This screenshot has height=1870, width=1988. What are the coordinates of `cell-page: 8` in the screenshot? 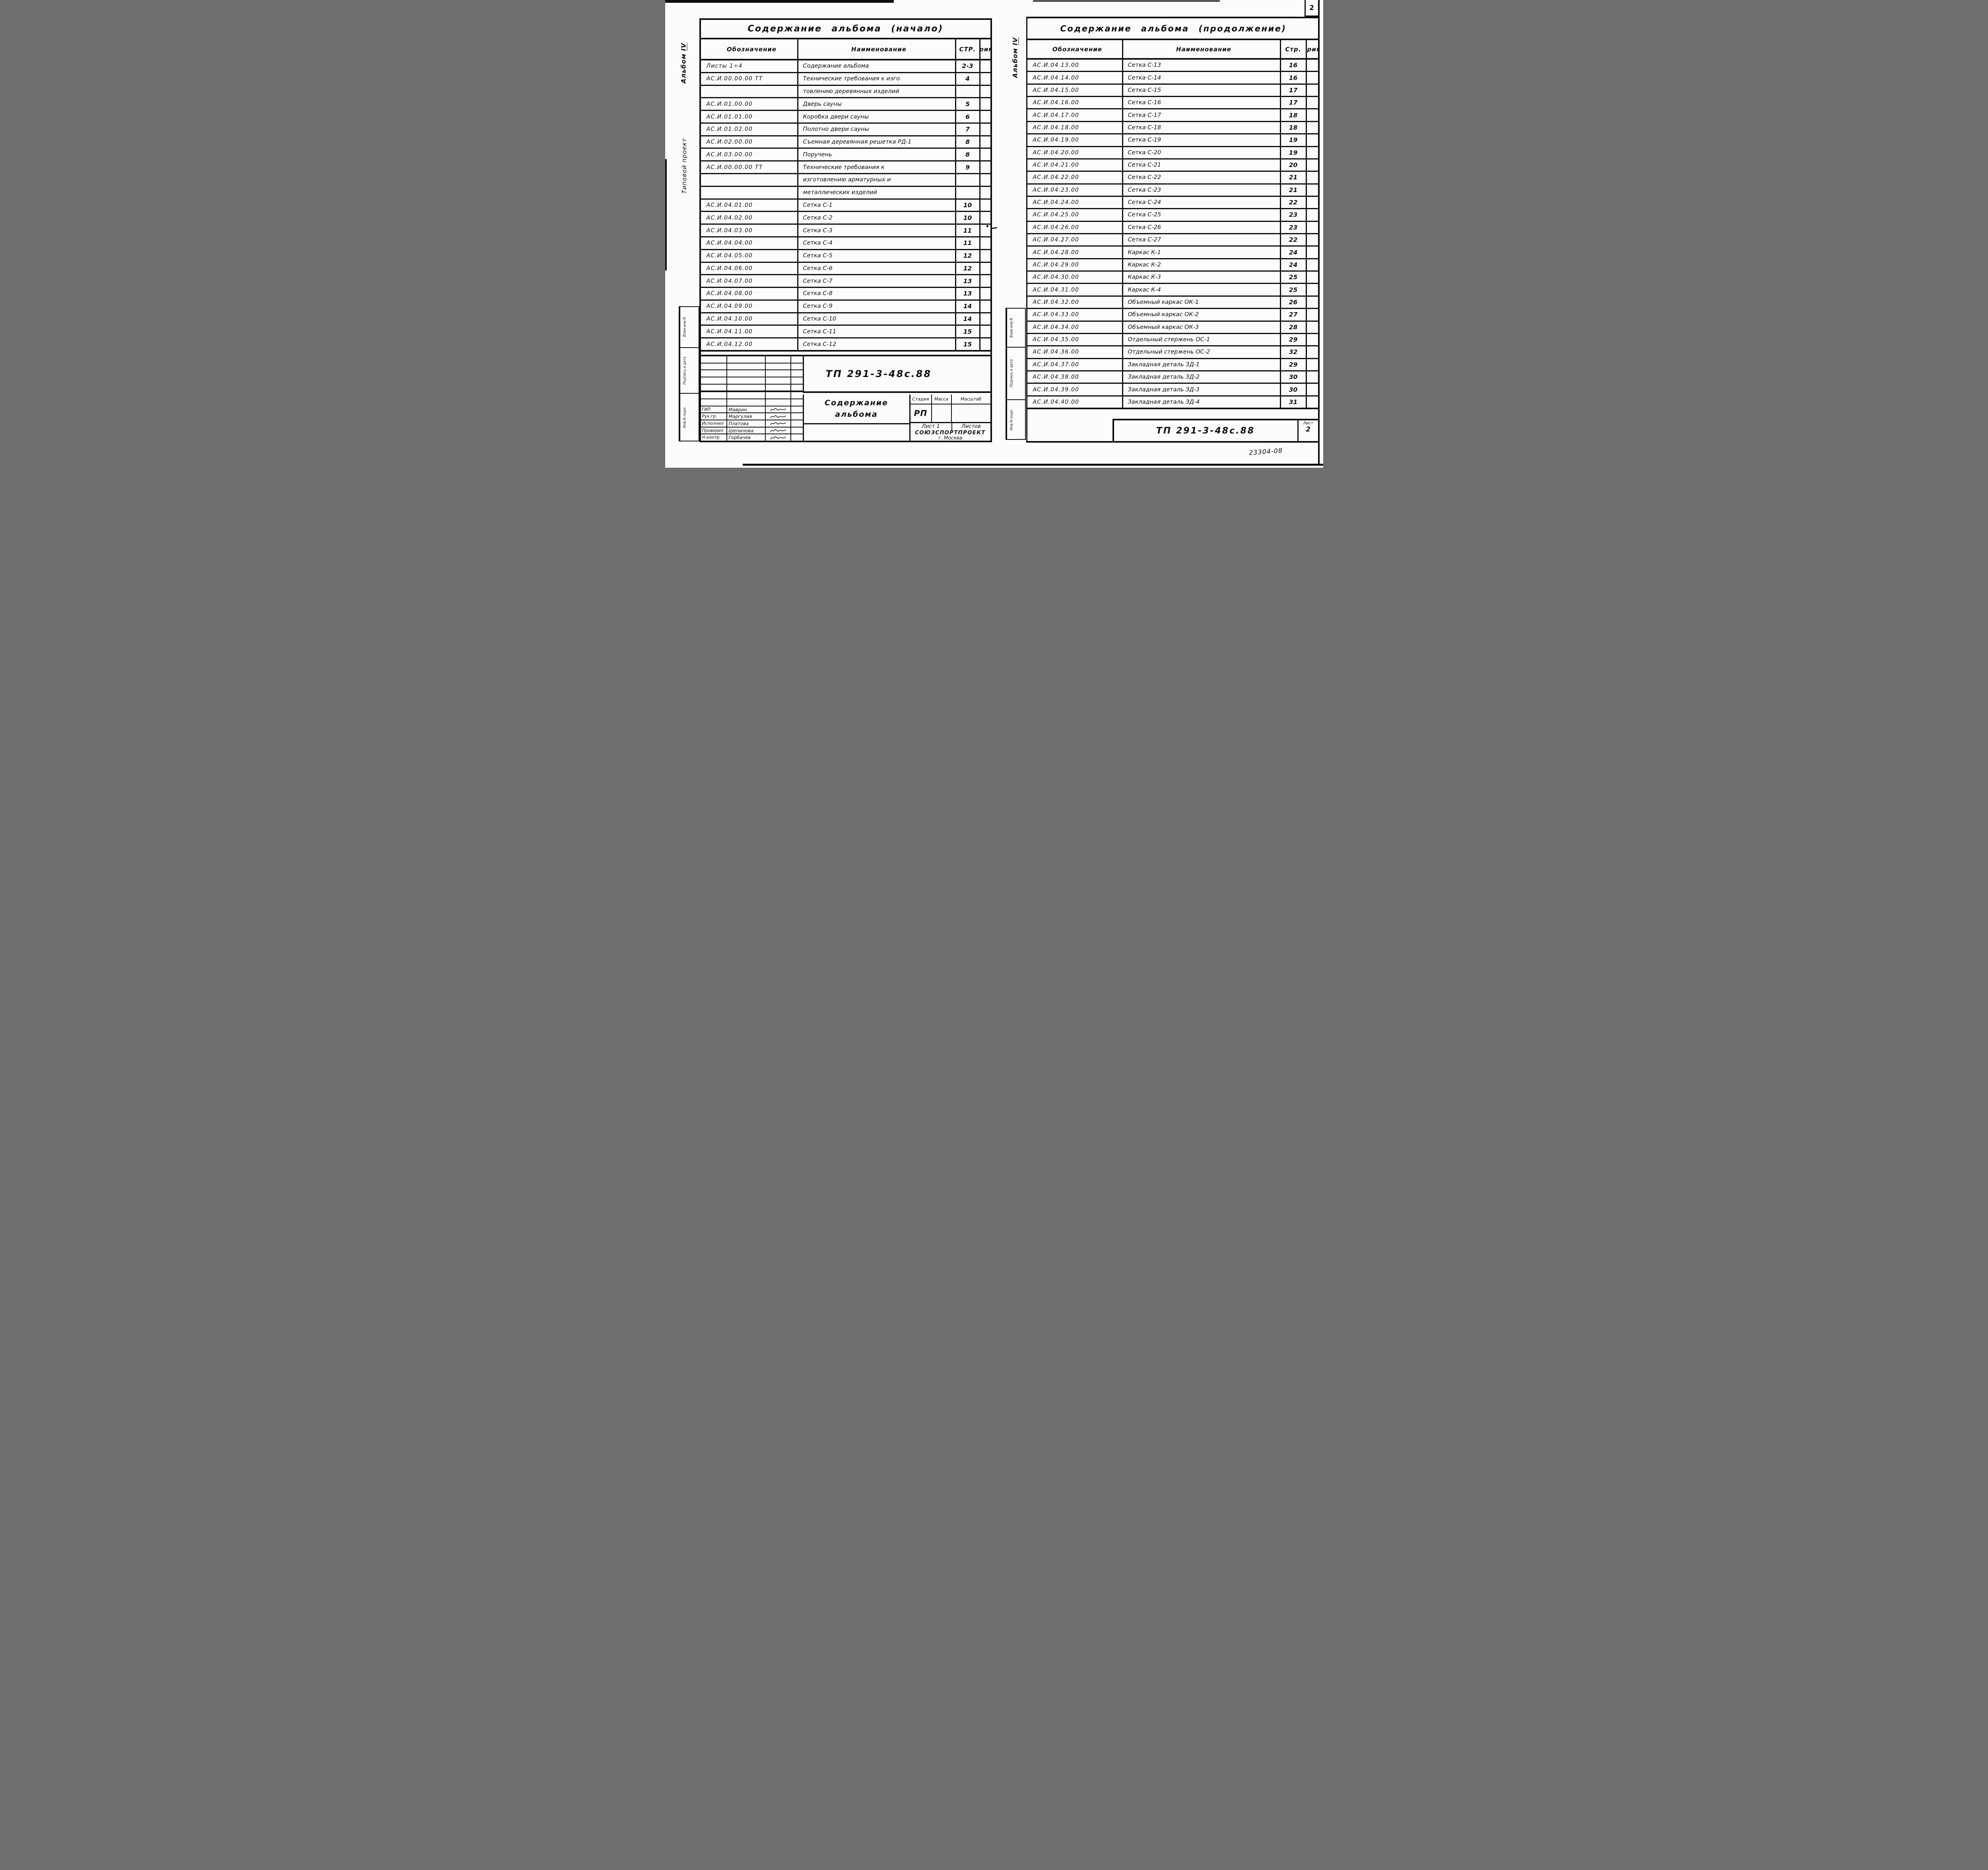 It's located at (968, 142).